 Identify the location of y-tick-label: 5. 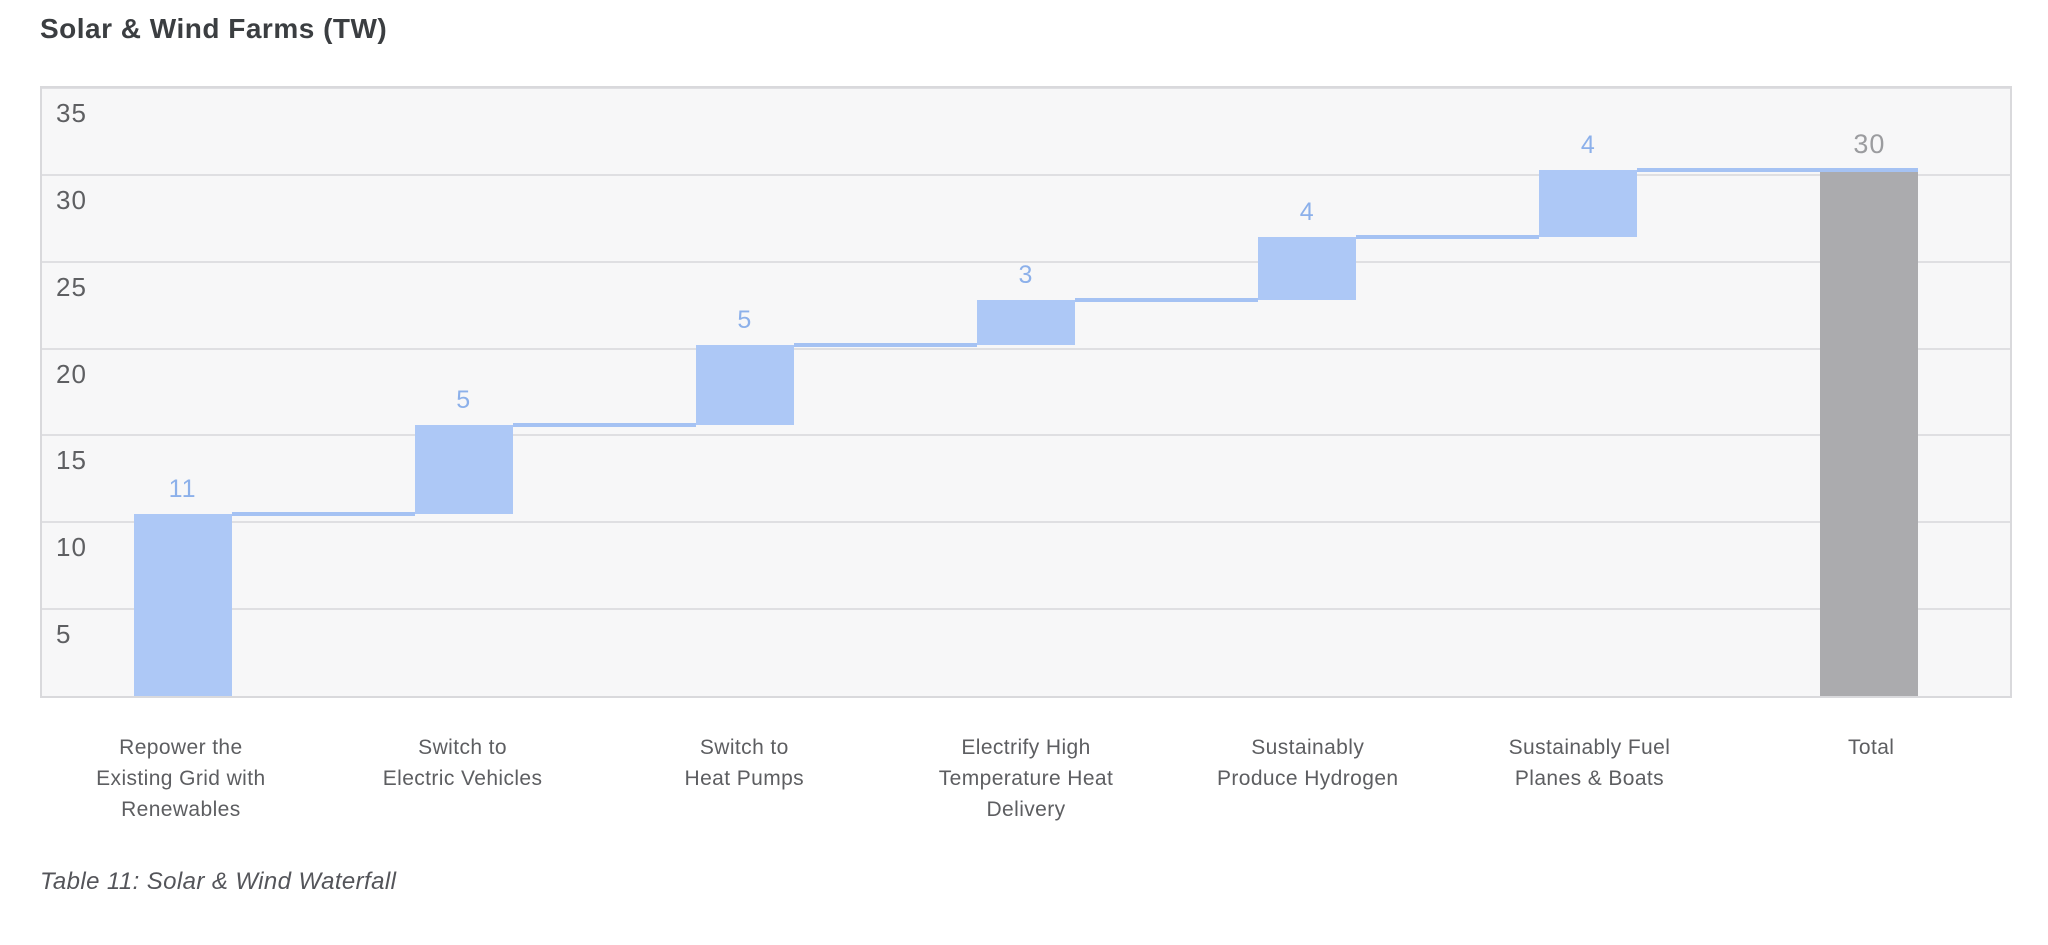
(64, 634).